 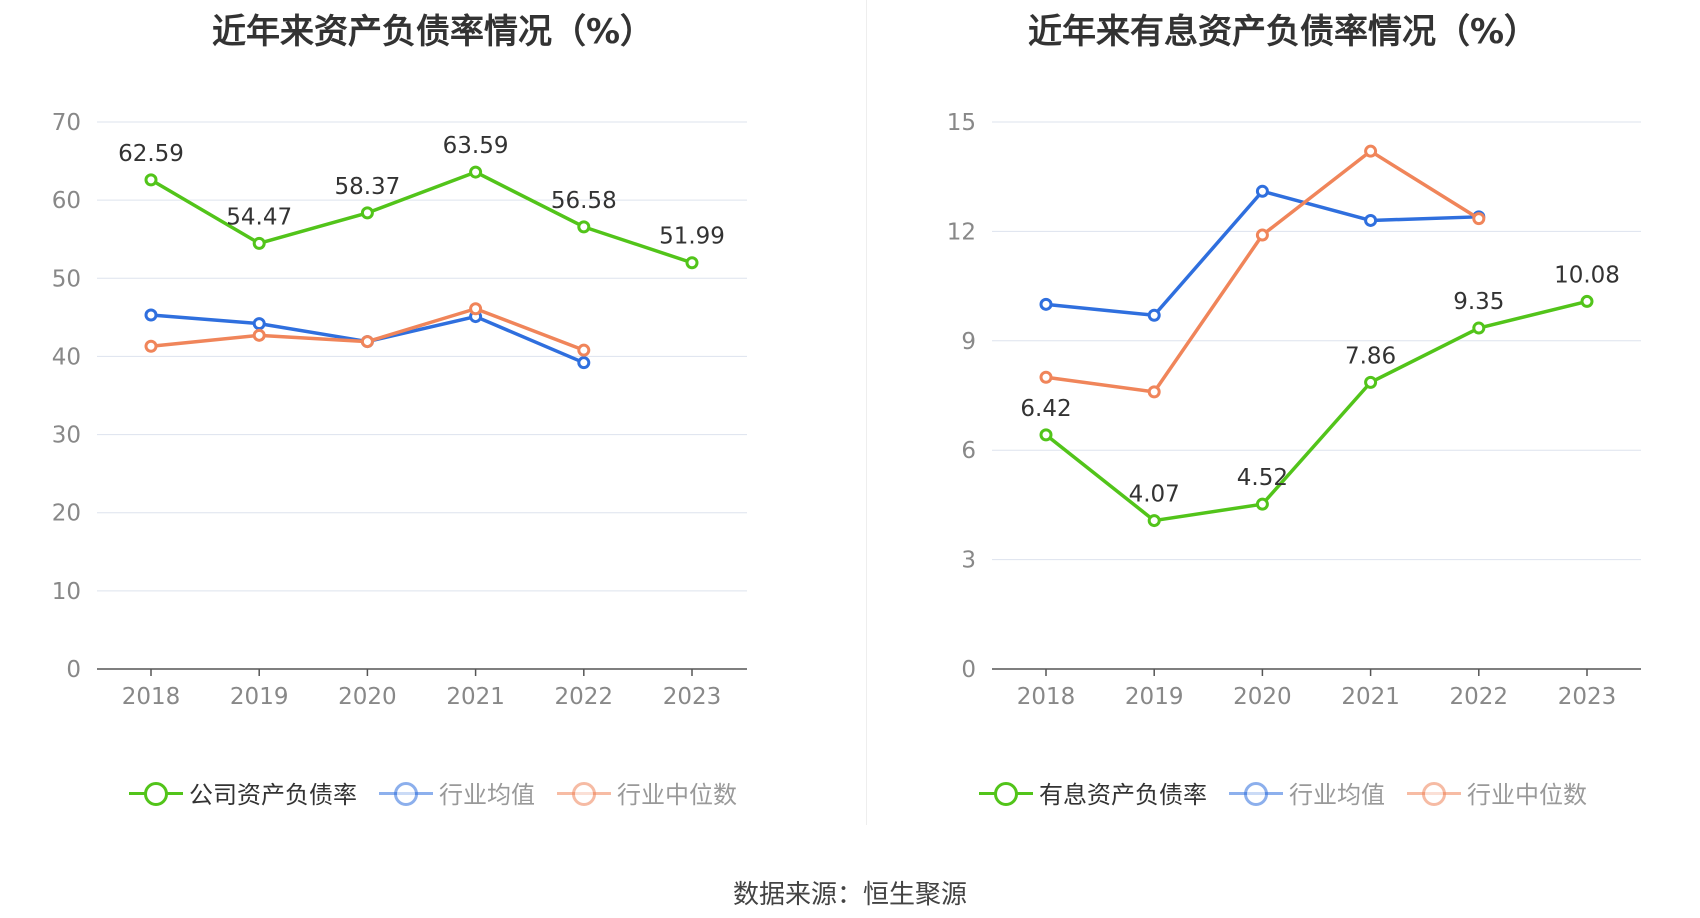 What do you see at coordinates (66, 279) in the screenshot?
I see `y-tick-label: 50` at bounding box center [66, 279].